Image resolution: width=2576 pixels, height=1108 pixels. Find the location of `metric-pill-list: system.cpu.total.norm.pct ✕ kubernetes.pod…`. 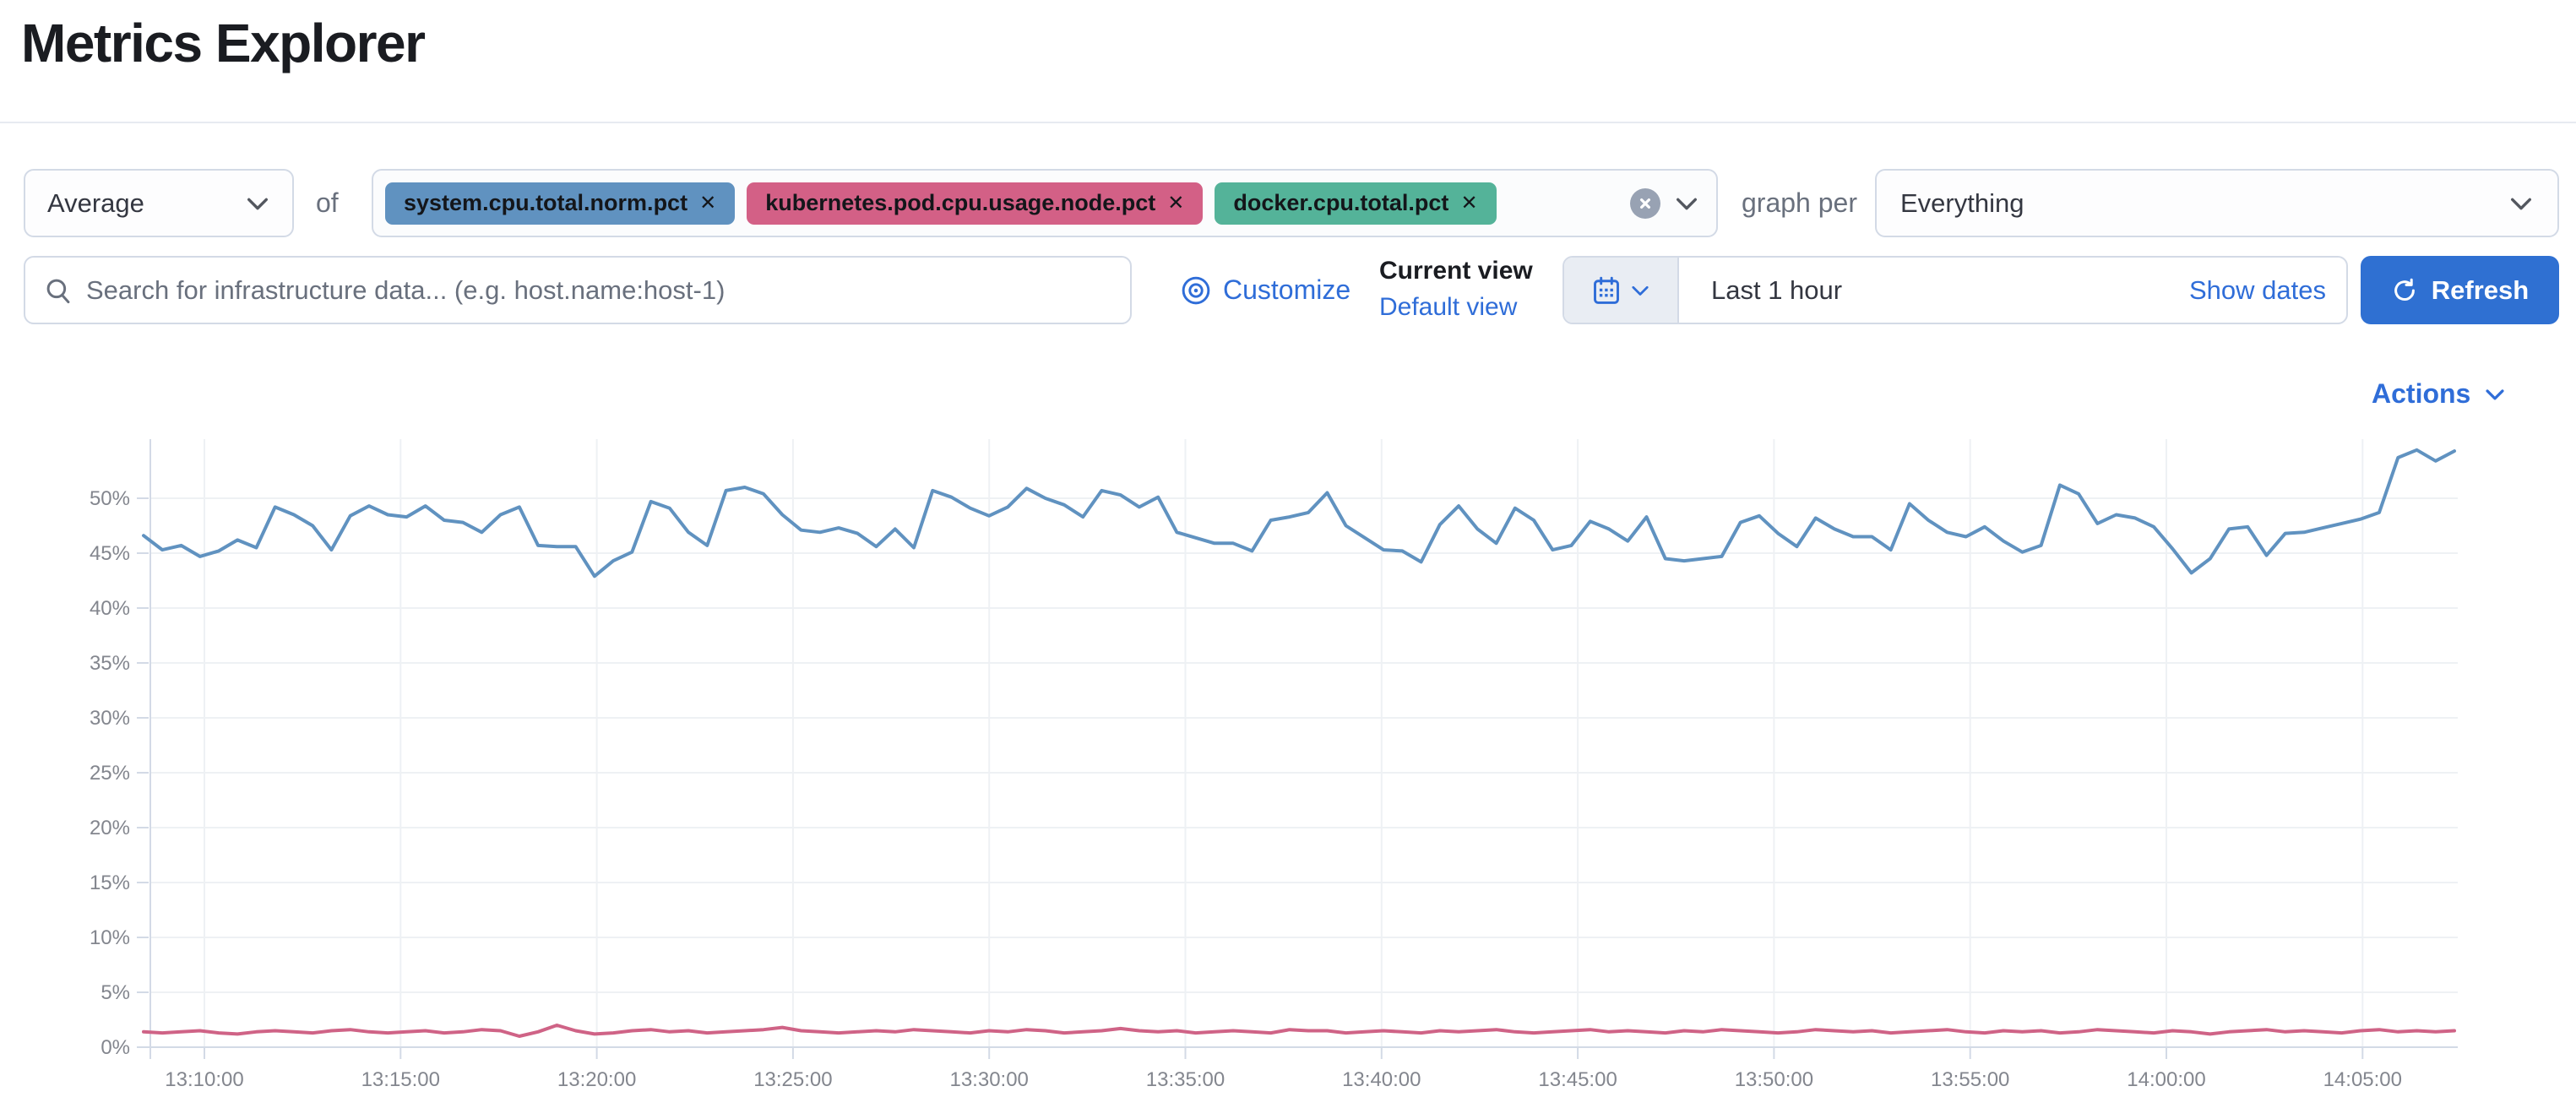

metric-pill-list: system.cpu.total.norm.pct ✕ kubernetes.pod… is located at coordinates (1007, 203).